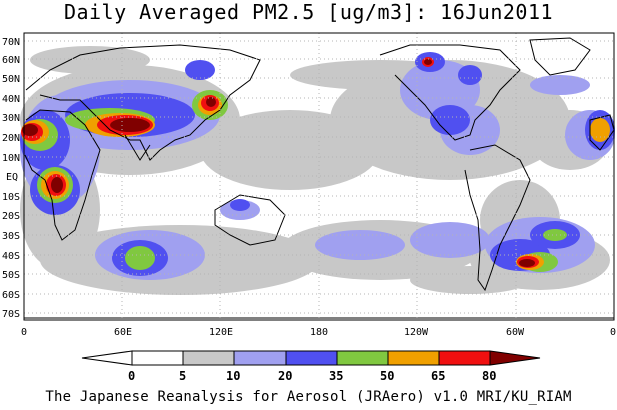  I want to click on lat-label: 10N, so click(11, 158).